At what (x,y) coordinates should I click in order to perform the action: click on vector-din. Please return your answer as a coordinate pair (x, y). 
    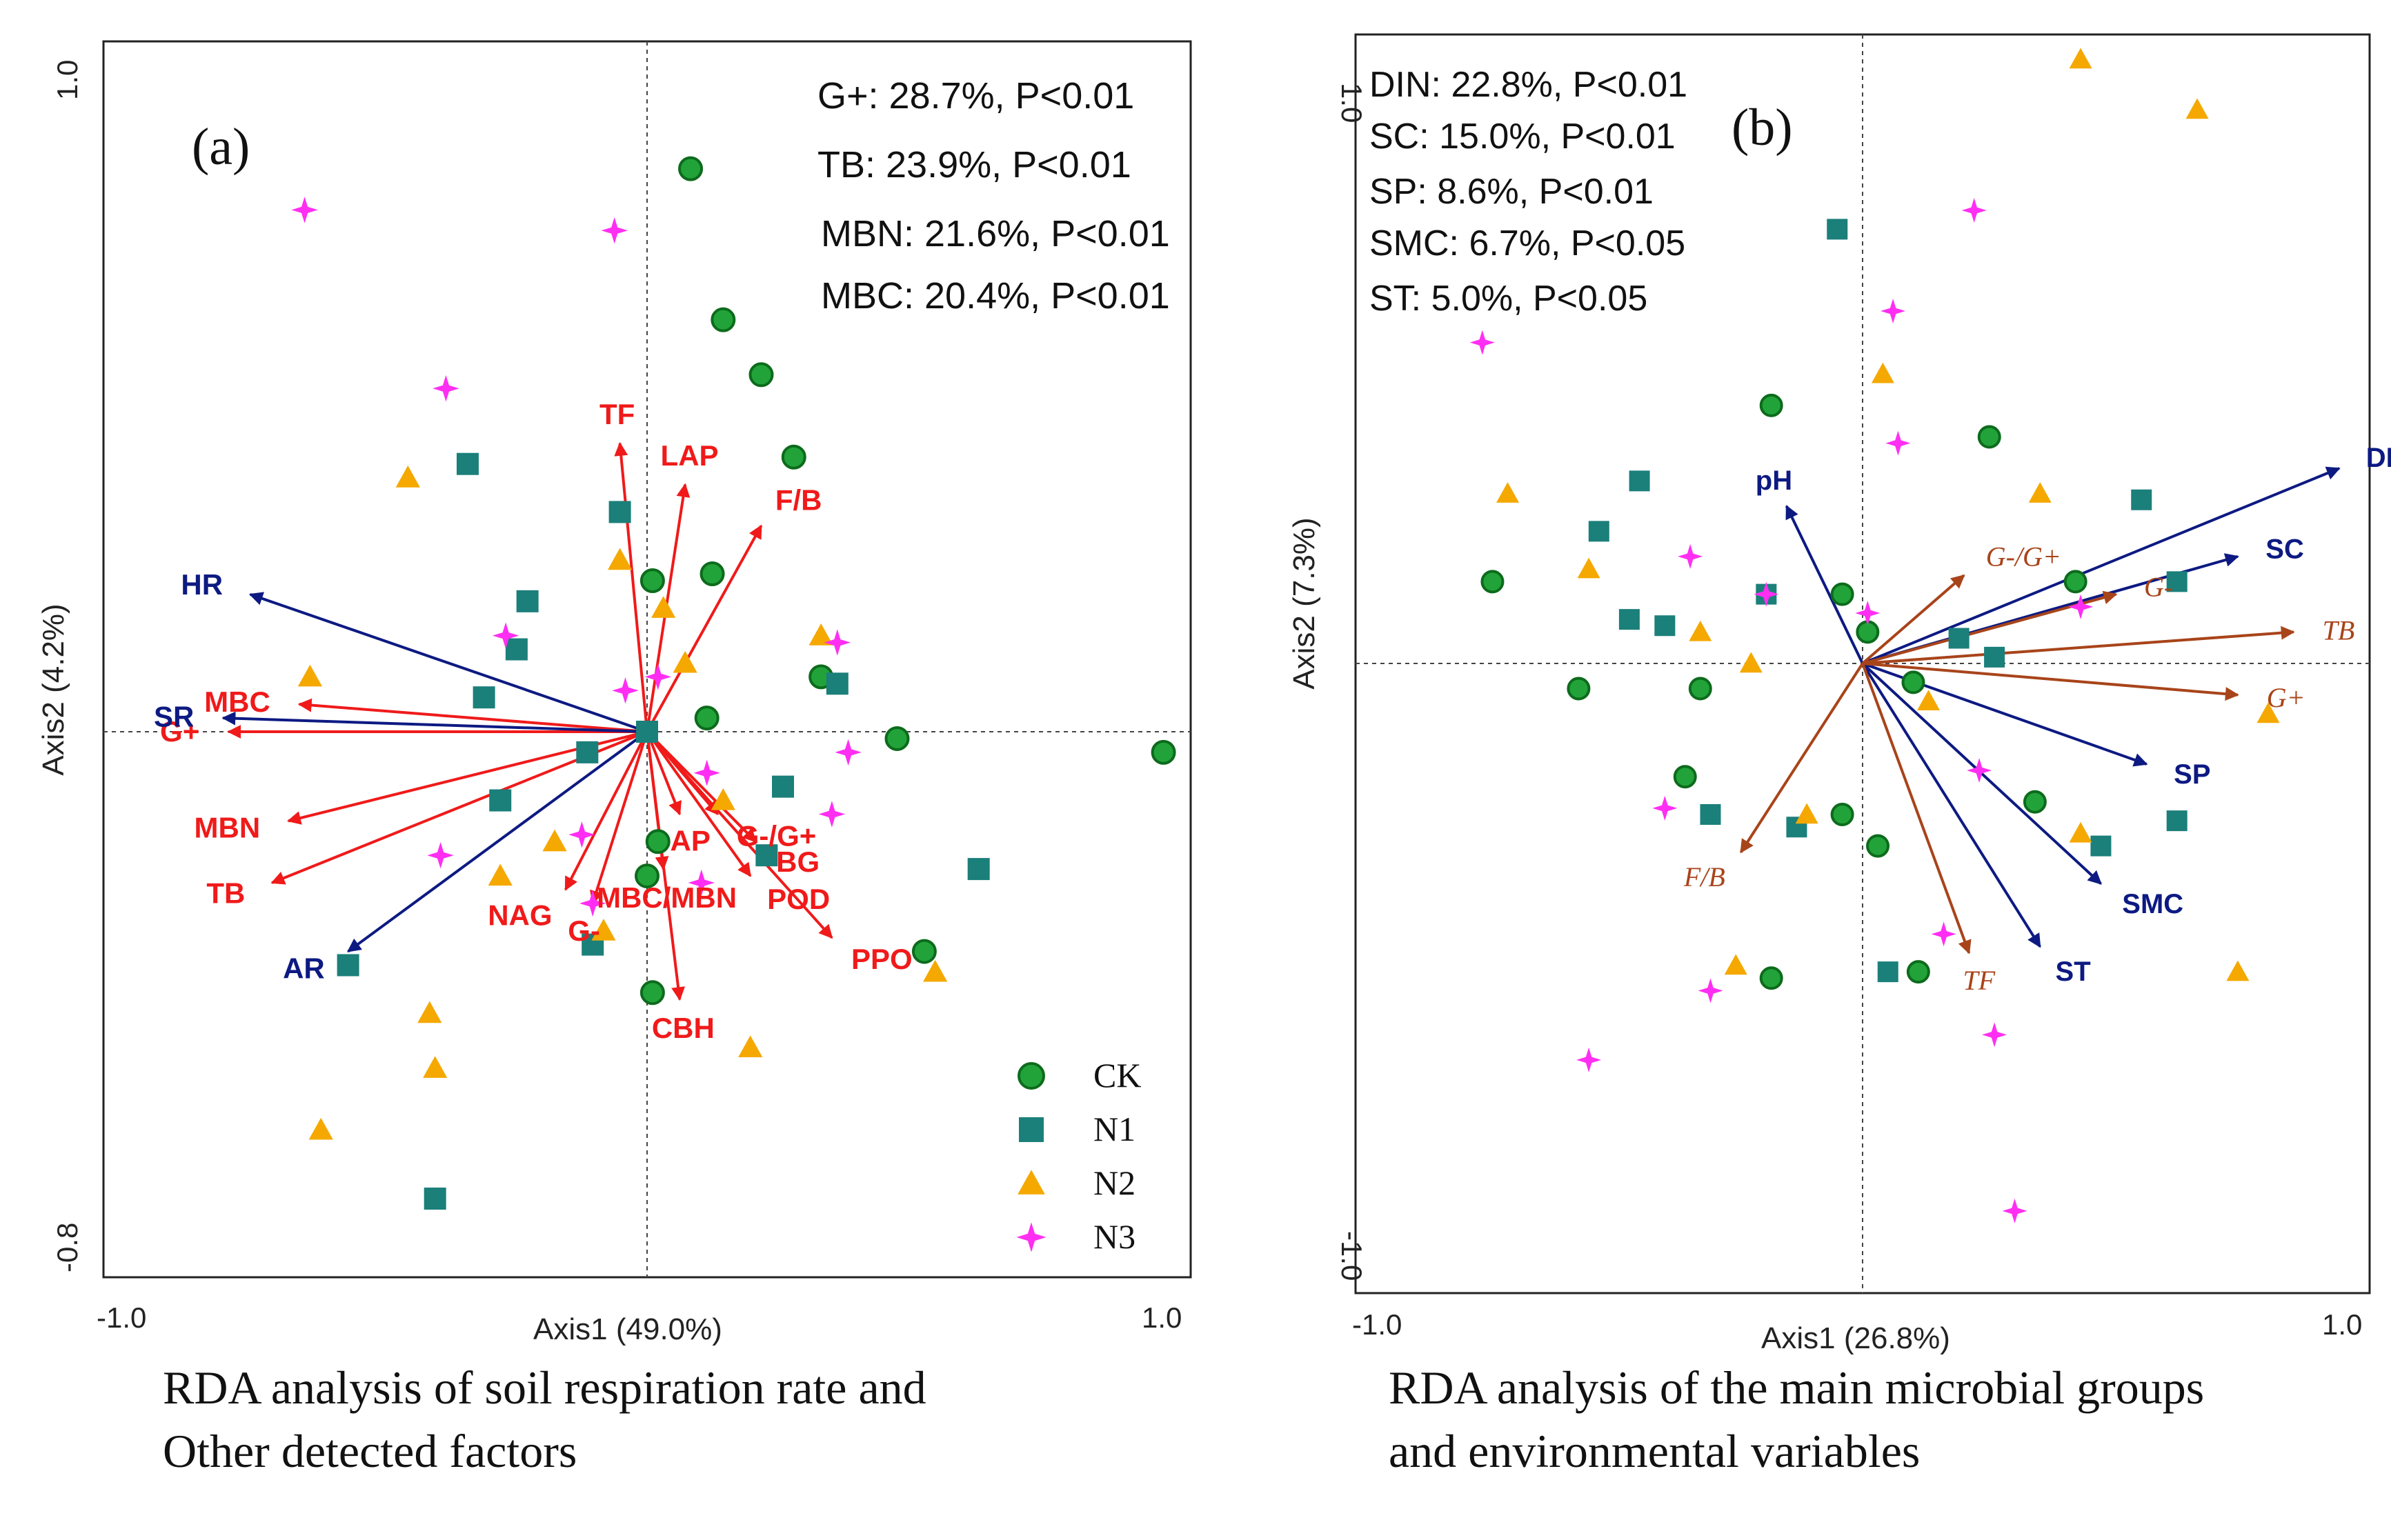
    Looking at the image, I should click on (2101, 565).